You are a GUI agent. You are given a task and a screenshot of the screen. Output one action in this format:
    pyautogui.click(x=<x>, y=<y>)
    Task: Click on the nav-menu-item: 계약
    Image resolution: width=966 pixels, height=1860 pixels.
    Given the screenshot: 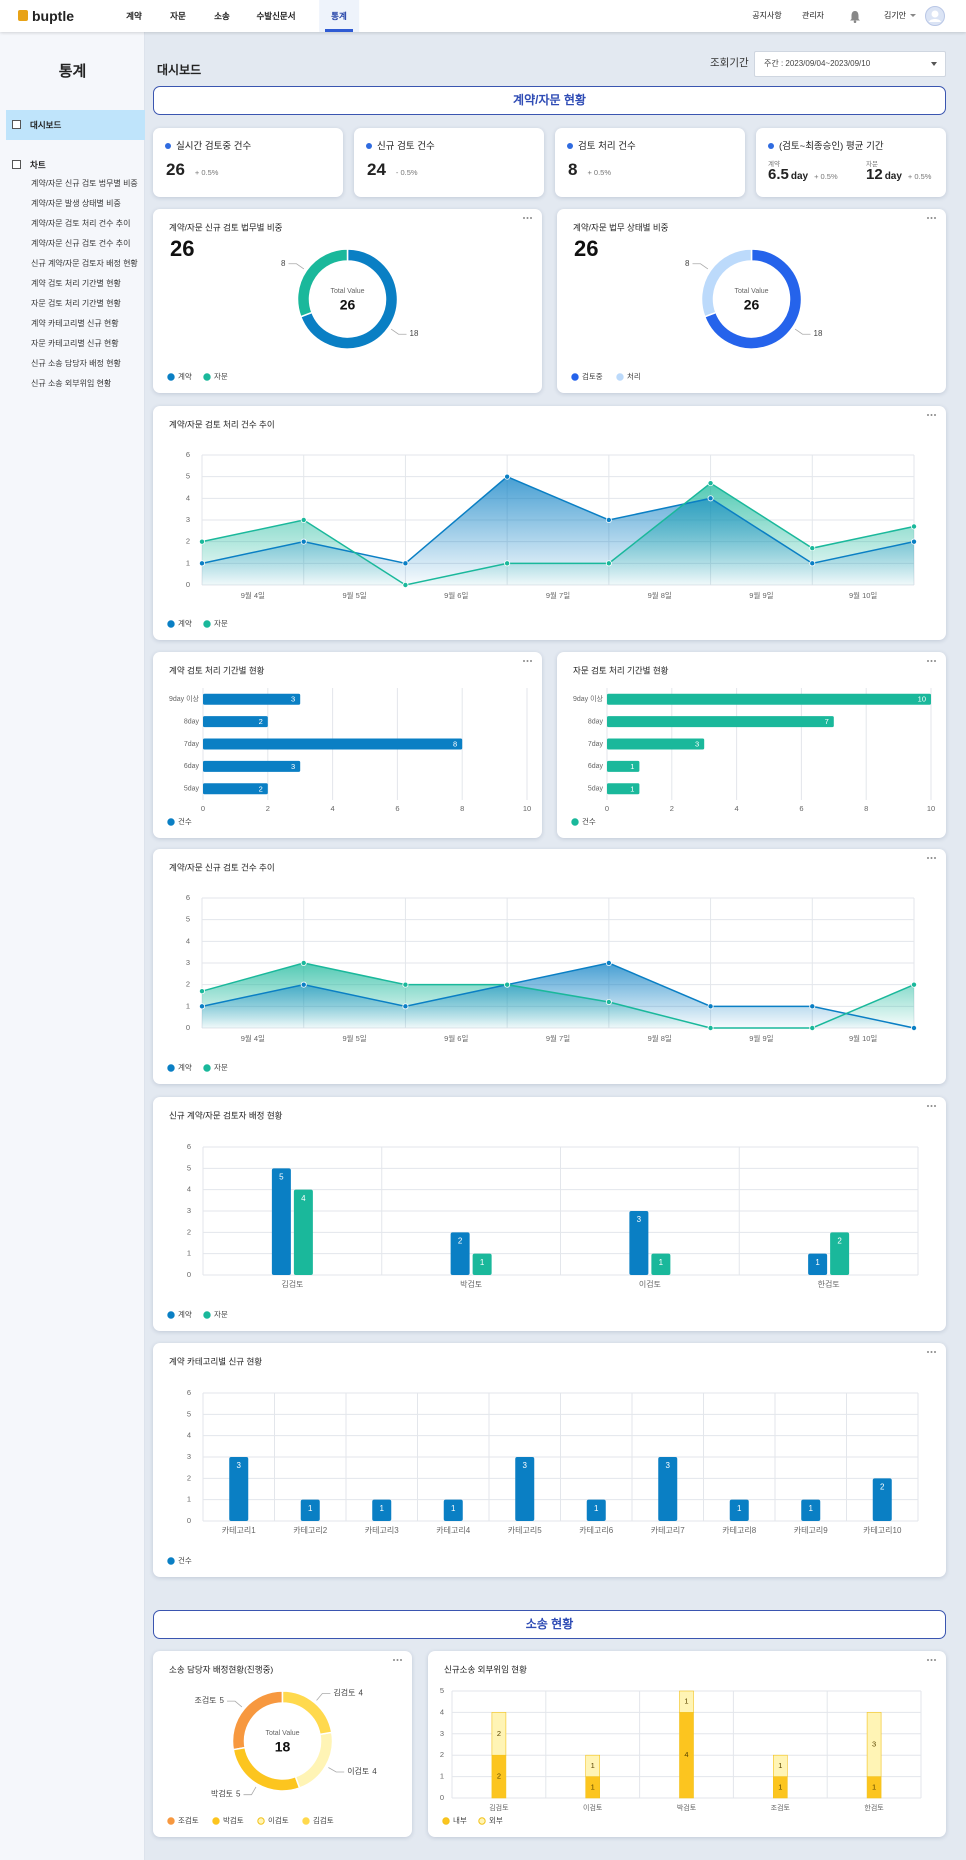 What is the action you would take?
    pyautogui.click(x=134, y=16)
    